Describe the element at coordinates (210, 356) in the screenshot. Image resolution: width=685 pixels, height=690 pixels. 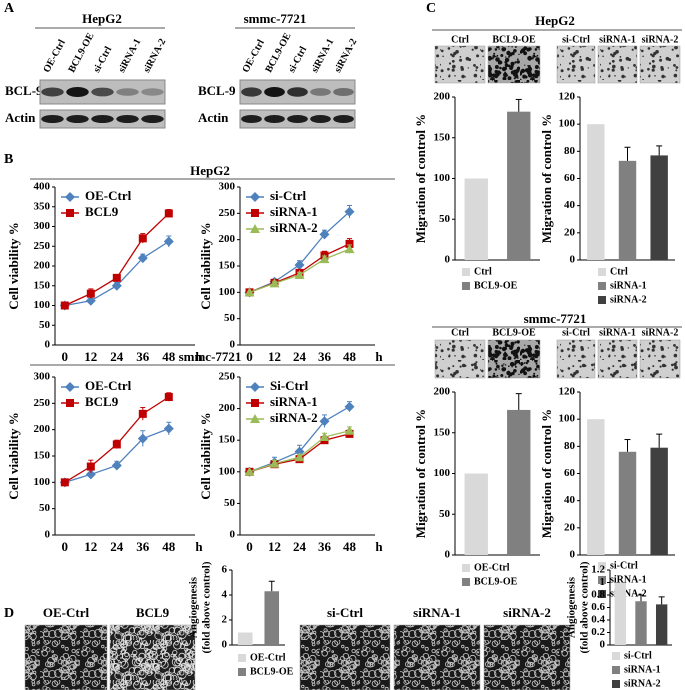
I see `section-title: smmc-7721` at that location.